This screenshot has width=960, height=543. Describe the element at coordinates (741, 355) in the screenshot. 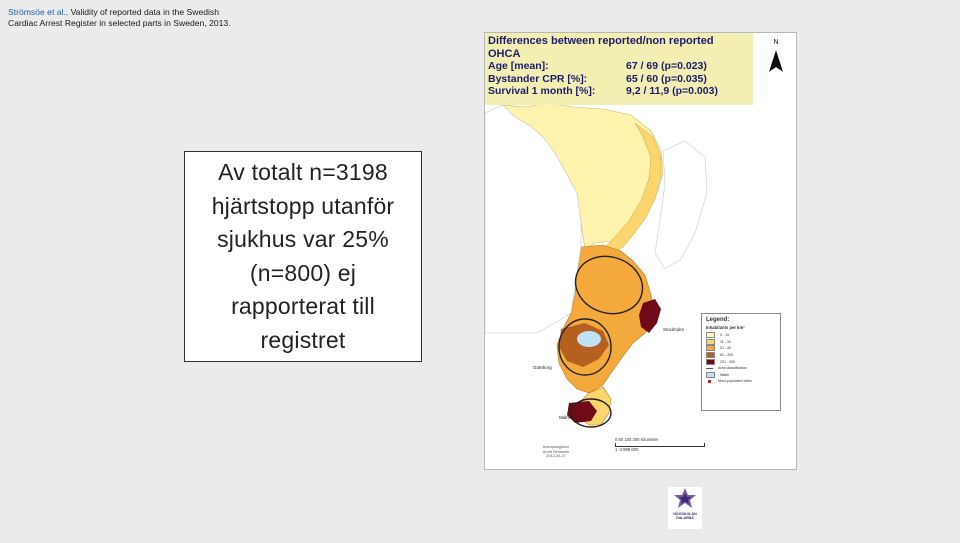

I see `legend-item: 61 - 200` at that location.